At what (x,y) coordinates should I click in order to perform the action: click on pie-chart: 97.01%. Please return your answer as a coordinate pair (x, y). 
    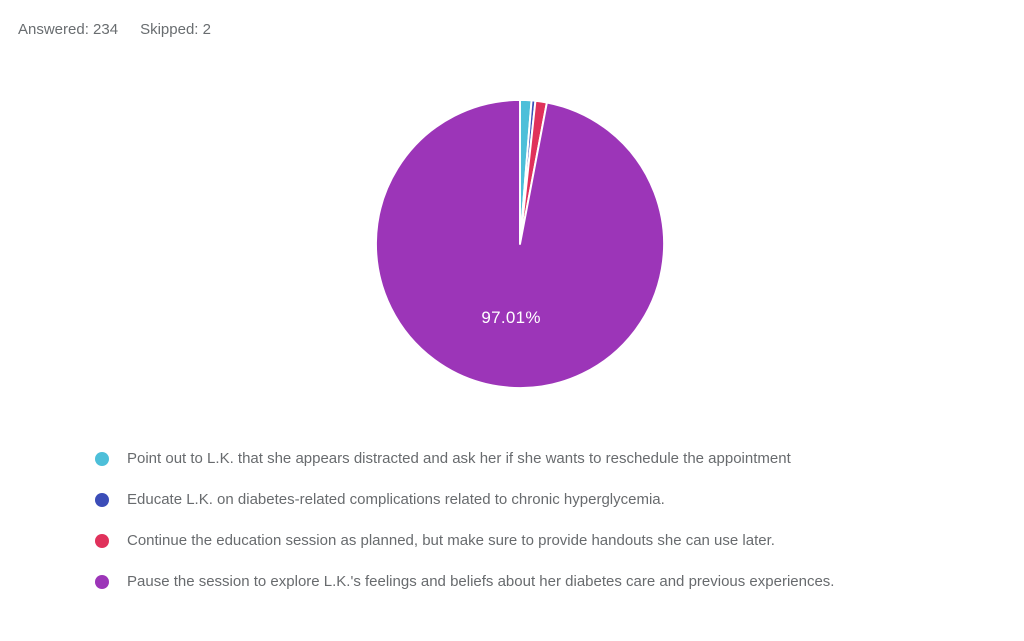
    Looking at the image, I should click on (520, 244).